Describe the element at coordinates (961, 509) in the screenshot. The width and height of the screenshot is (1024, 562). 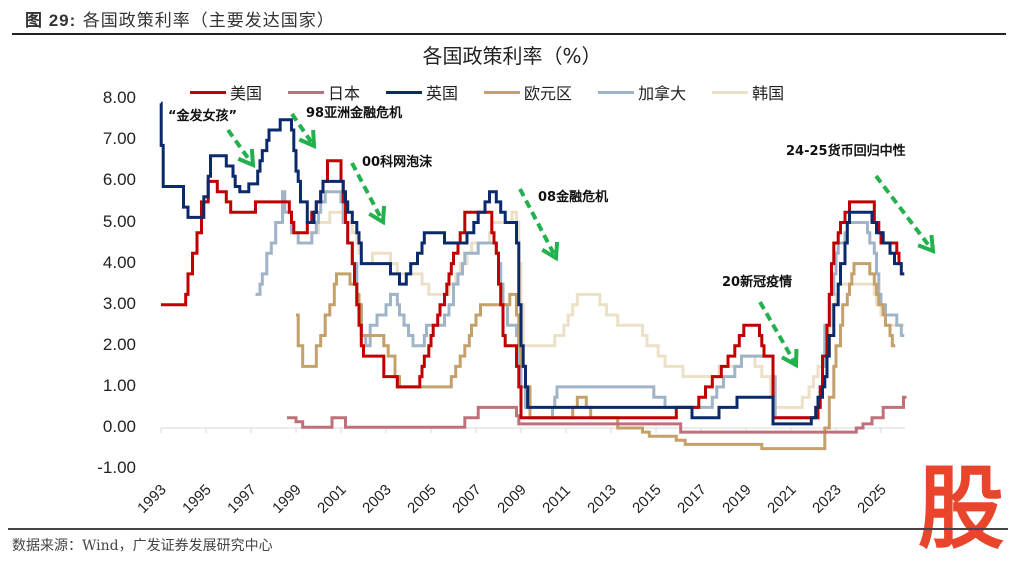
I see `watermark-logo: 股` at that location.